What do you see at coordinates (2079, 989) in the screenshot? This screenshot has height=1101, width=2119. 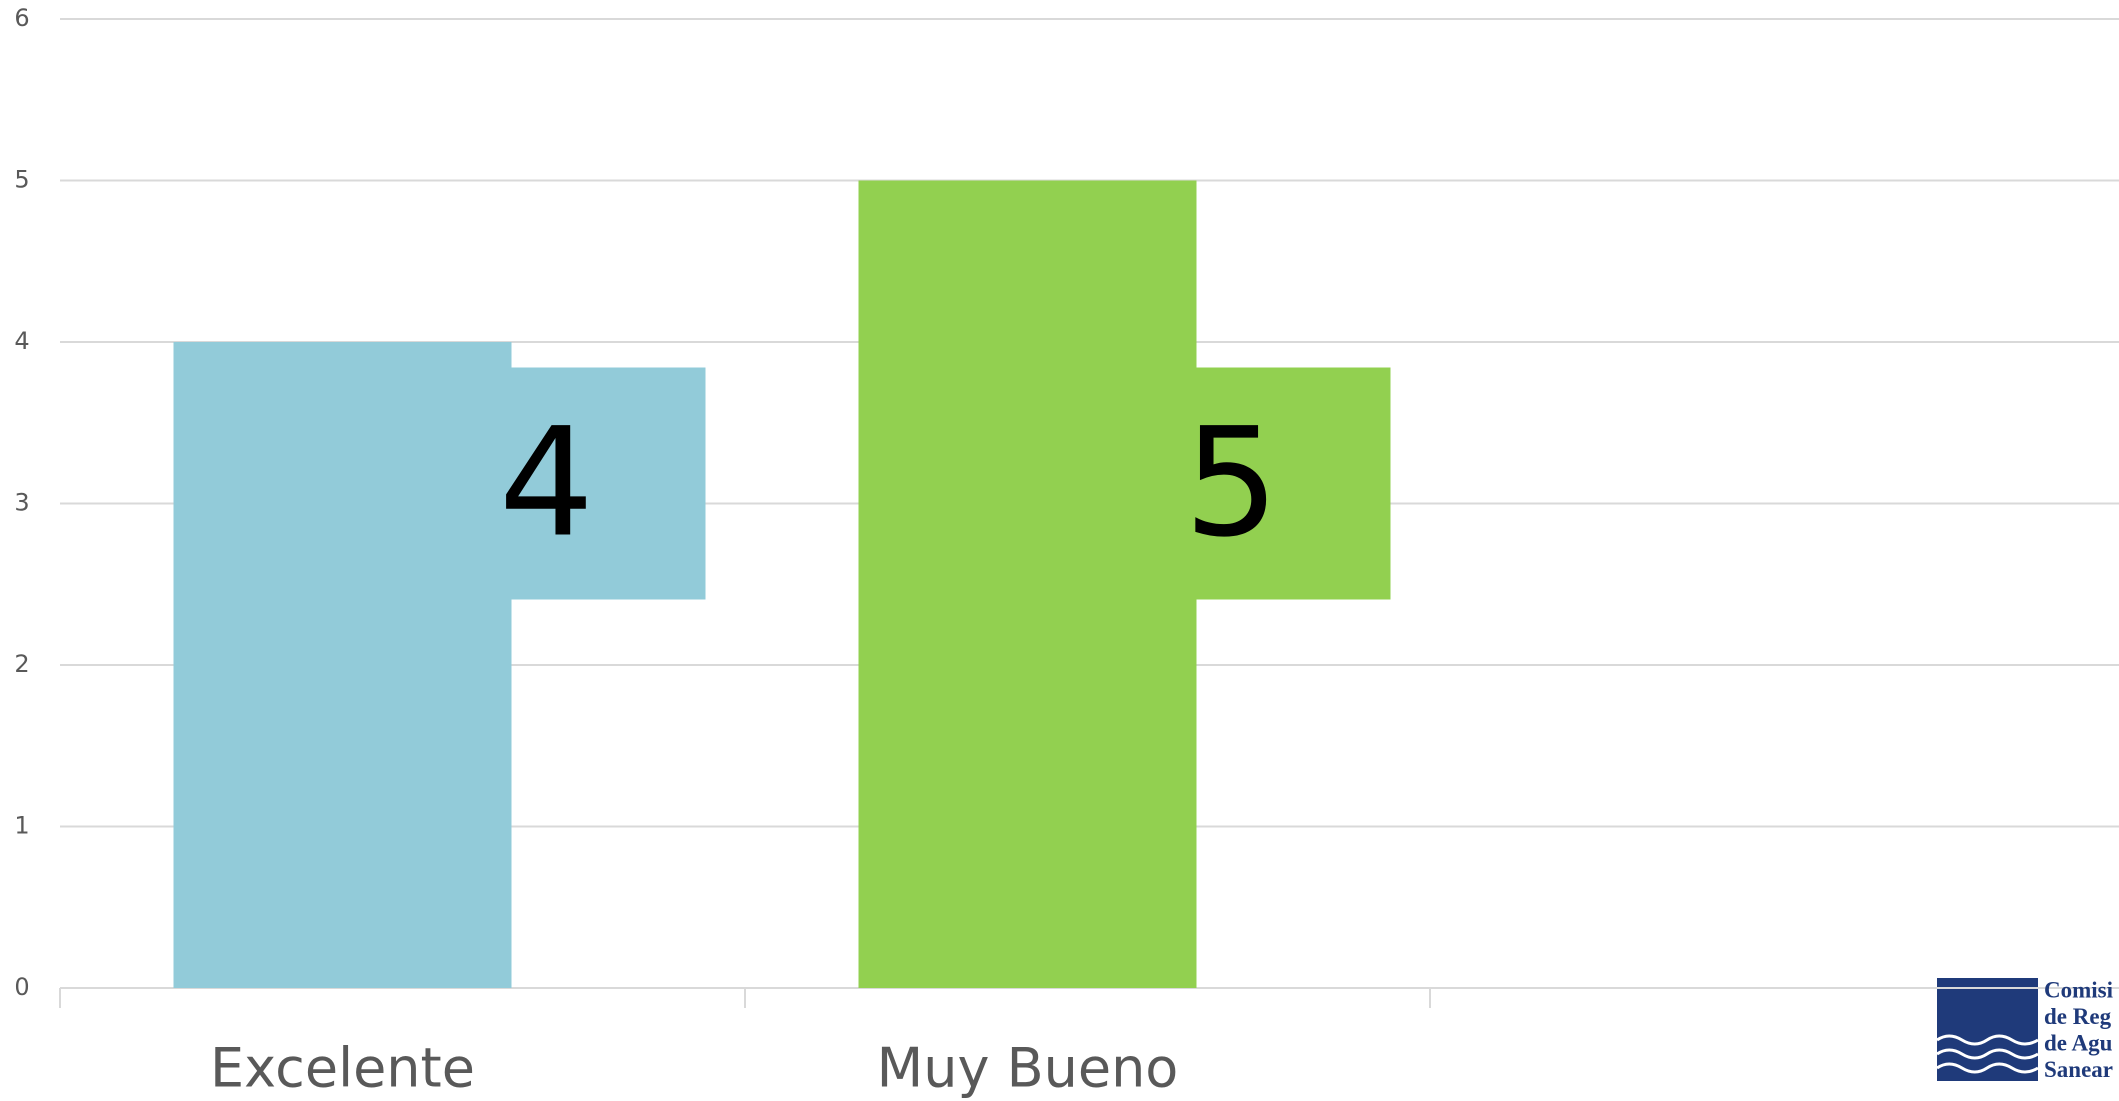 I see `logo-text: Comisi` at bounding box center [2079, 989].